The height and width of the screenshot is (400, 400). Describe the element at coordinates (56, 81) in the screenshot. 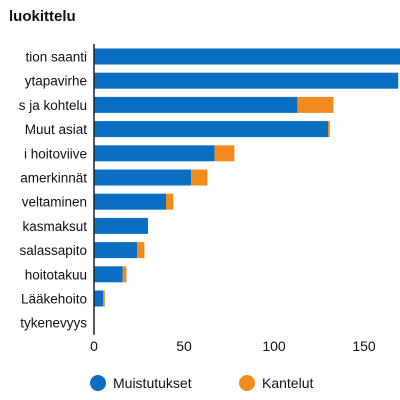

I see `category-label: ytapavirhe` at that location.